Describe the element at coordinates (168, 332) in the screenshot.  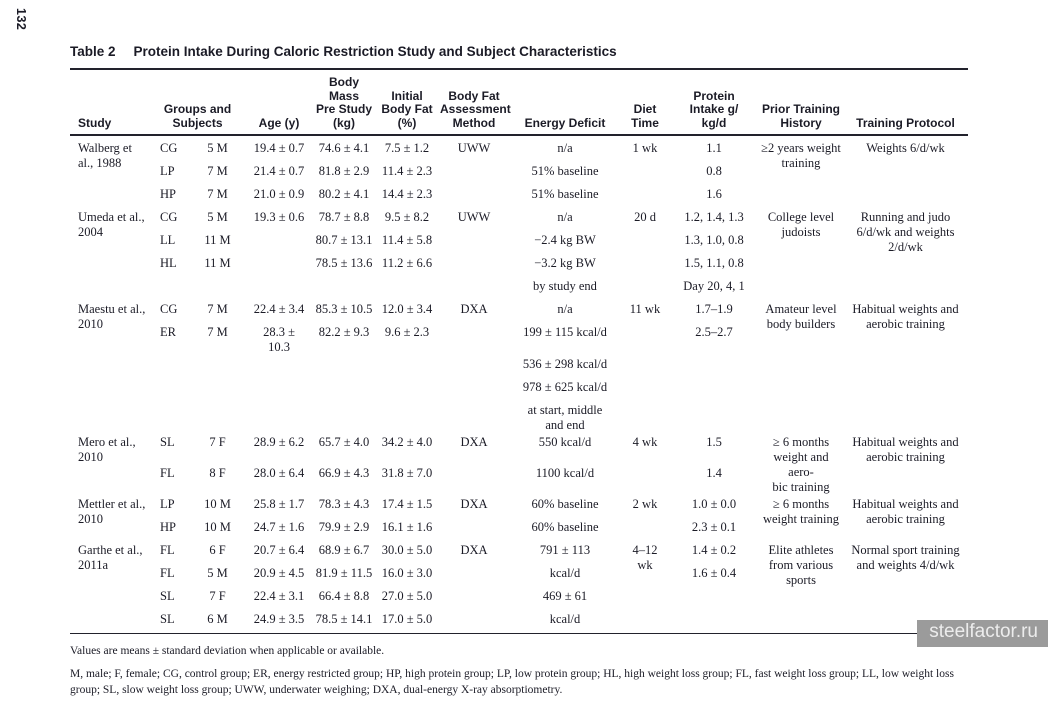
I see `table-cell: ER` at that location.